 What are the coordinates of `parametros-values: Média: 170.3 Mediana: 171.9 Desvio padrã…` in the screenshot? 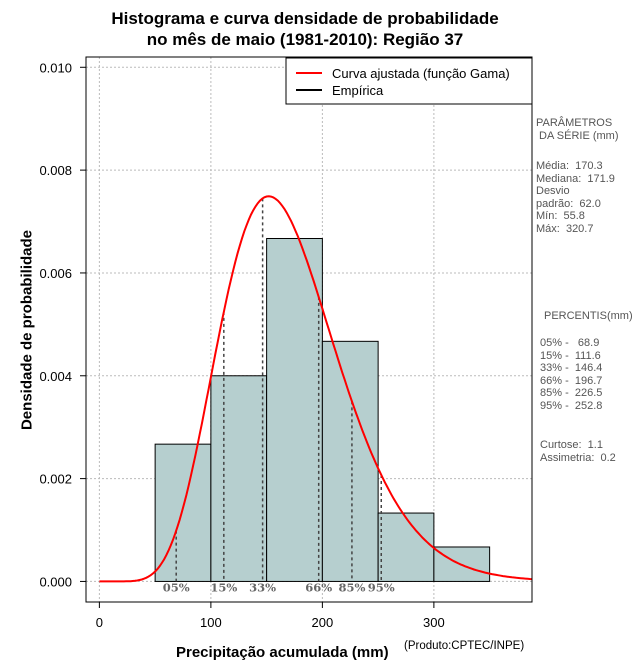 It's located at (575, 197).